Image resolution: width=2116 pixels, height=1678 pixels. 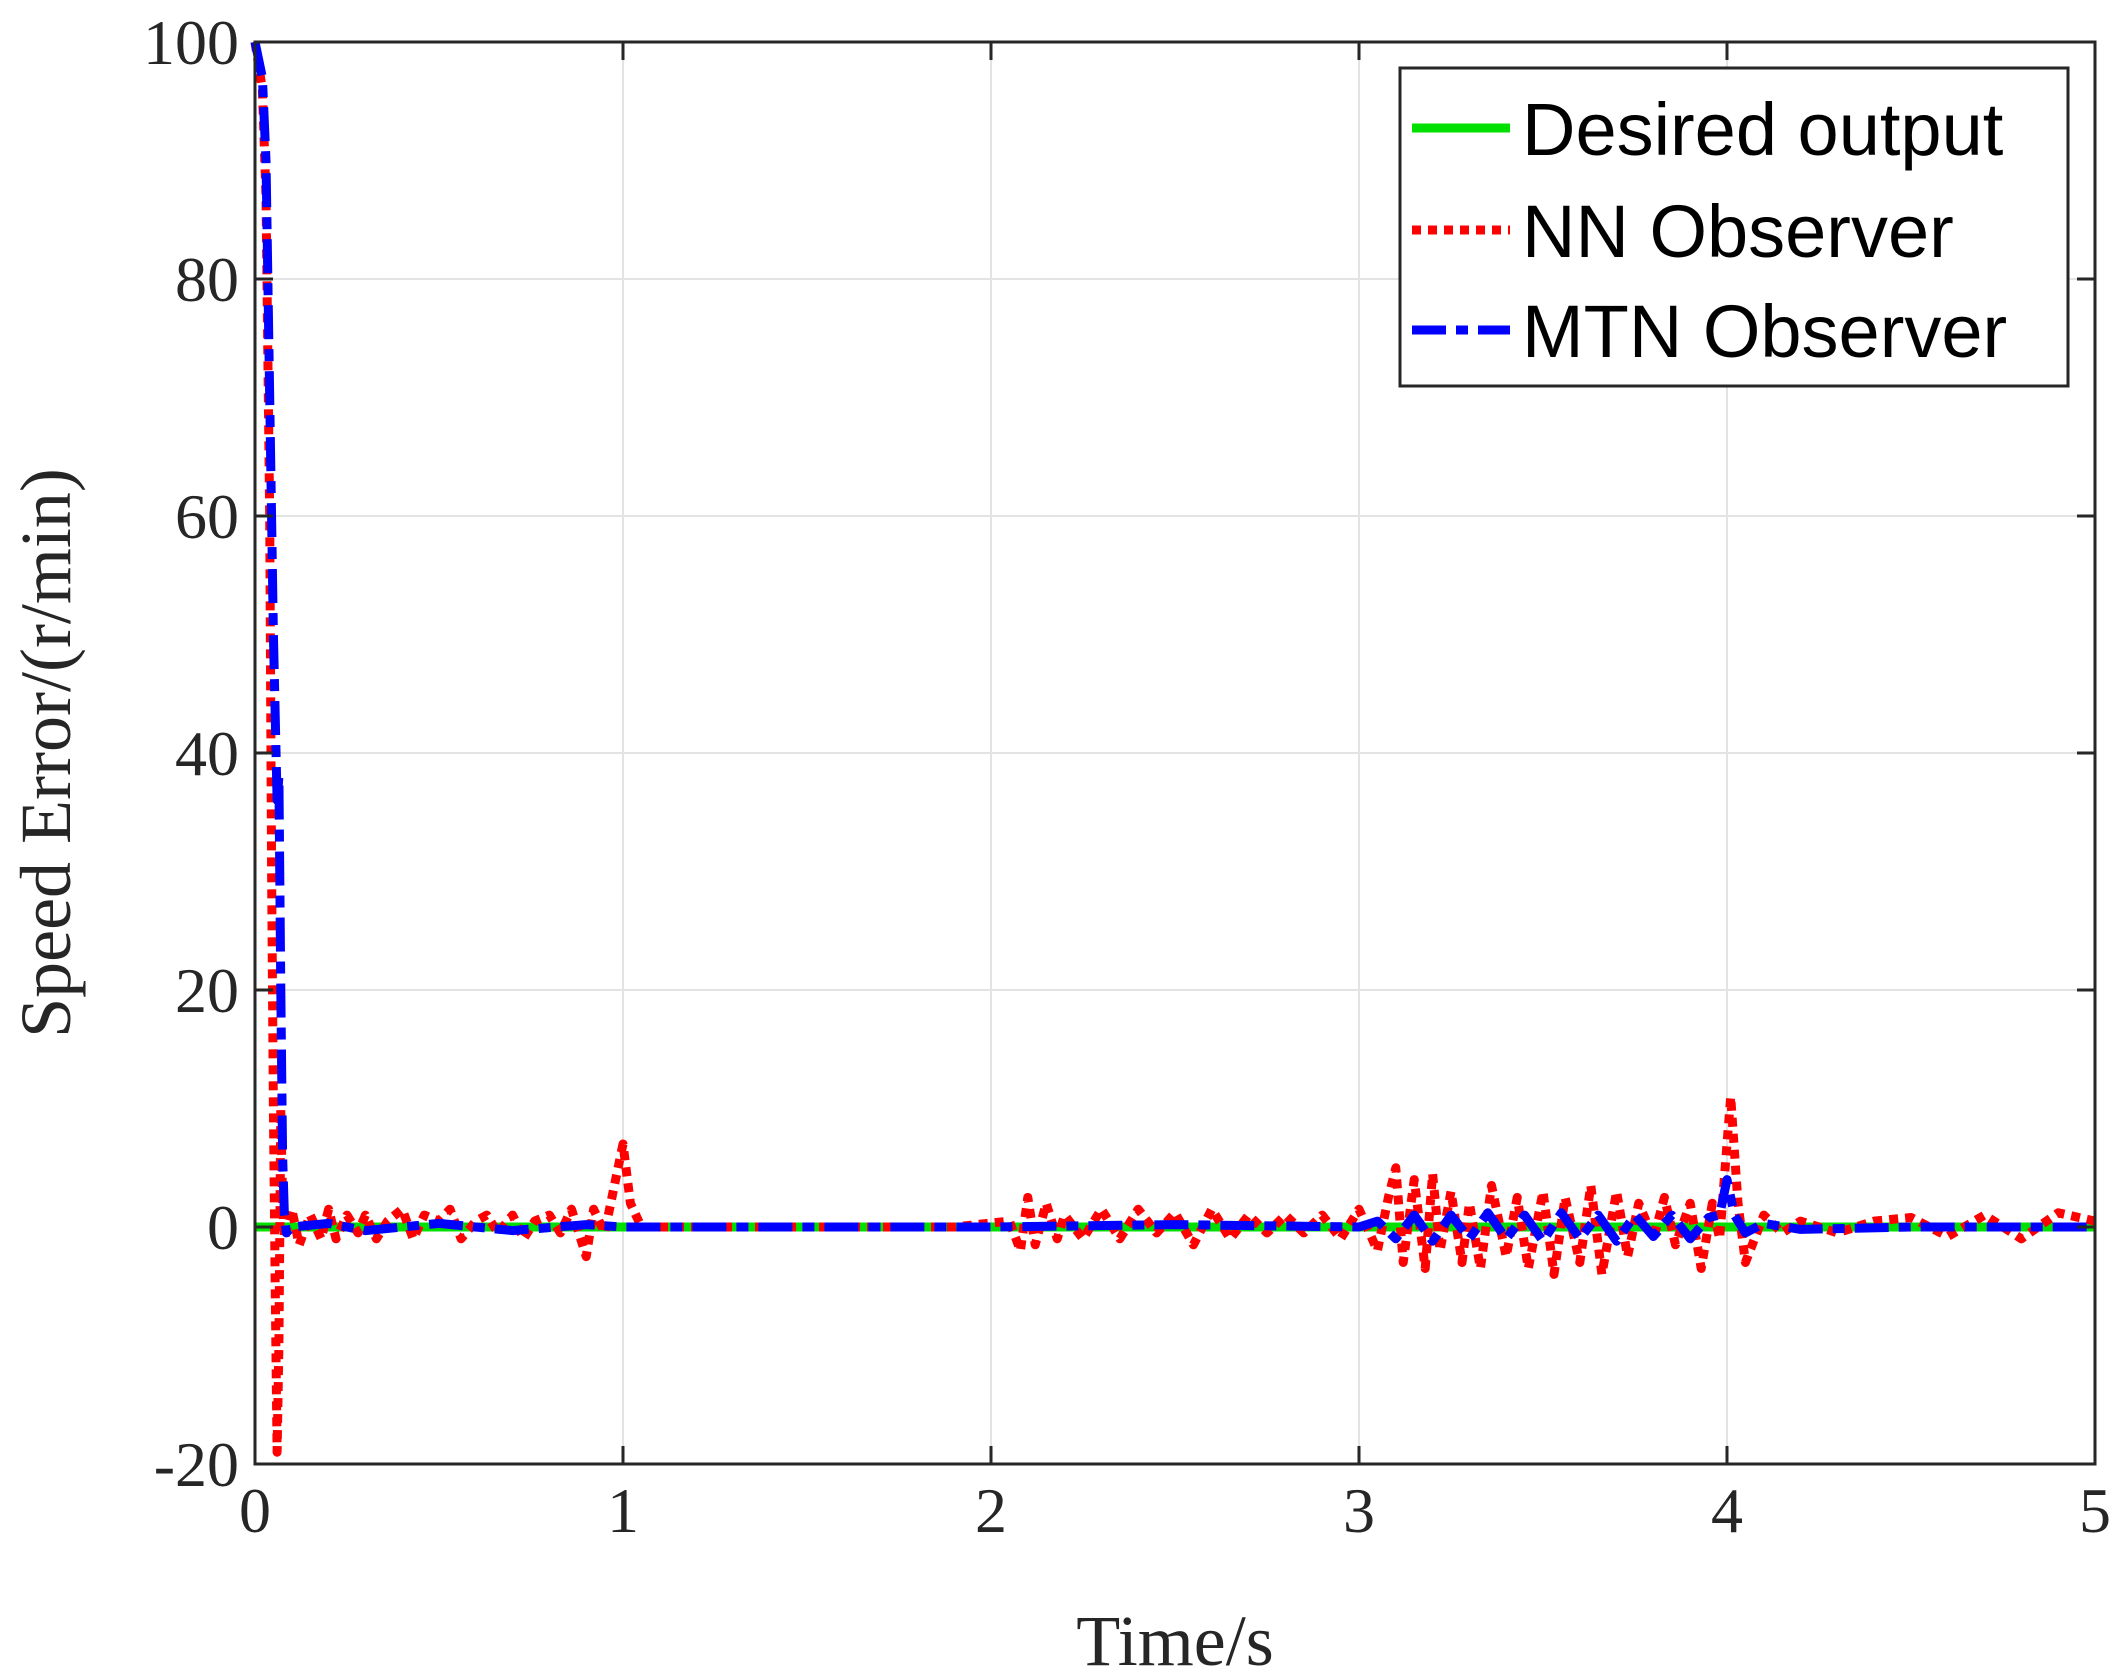 What do you see at coordinates (207, 516) in the screenshot?
I see `y-tick-label: 60` at bounding box center [207, 516].